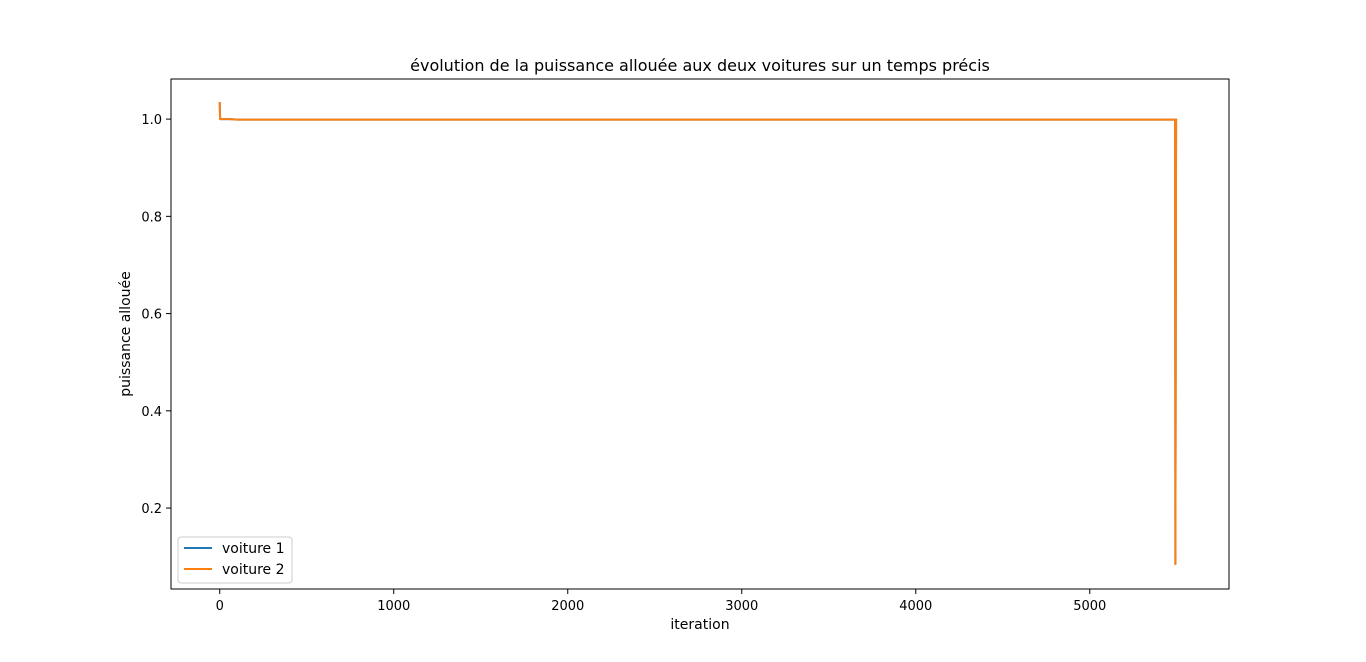 Image resolution: width=1366 pixels, height=662 pixels. What do you see at coordinates (393, 606) in the screenshot?
I see `x-tick-label: 1000` at bounding box center [393, 606].